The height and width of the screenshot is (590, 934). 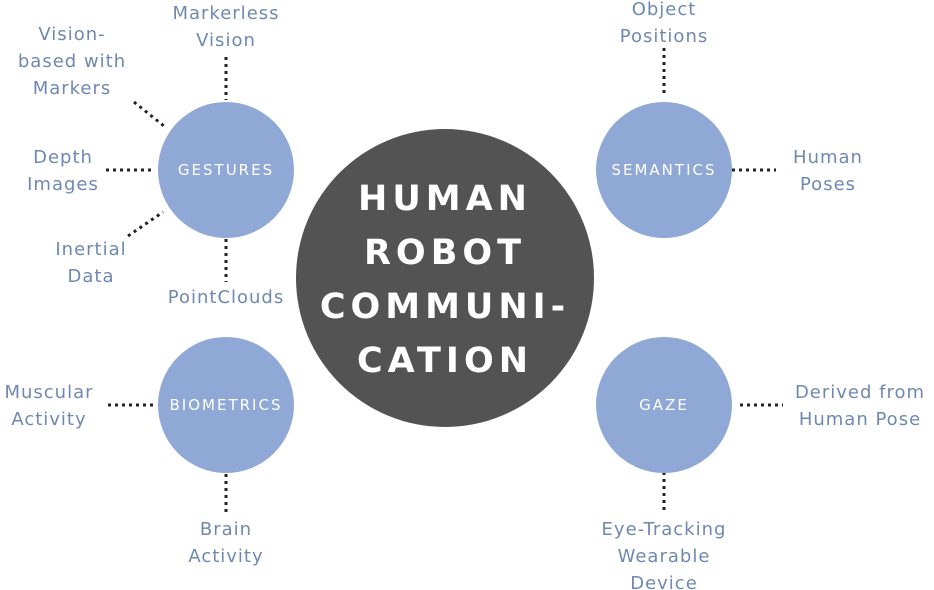 I want to click on node-semantics: SEMANTICS, so click(x=664, y=170).